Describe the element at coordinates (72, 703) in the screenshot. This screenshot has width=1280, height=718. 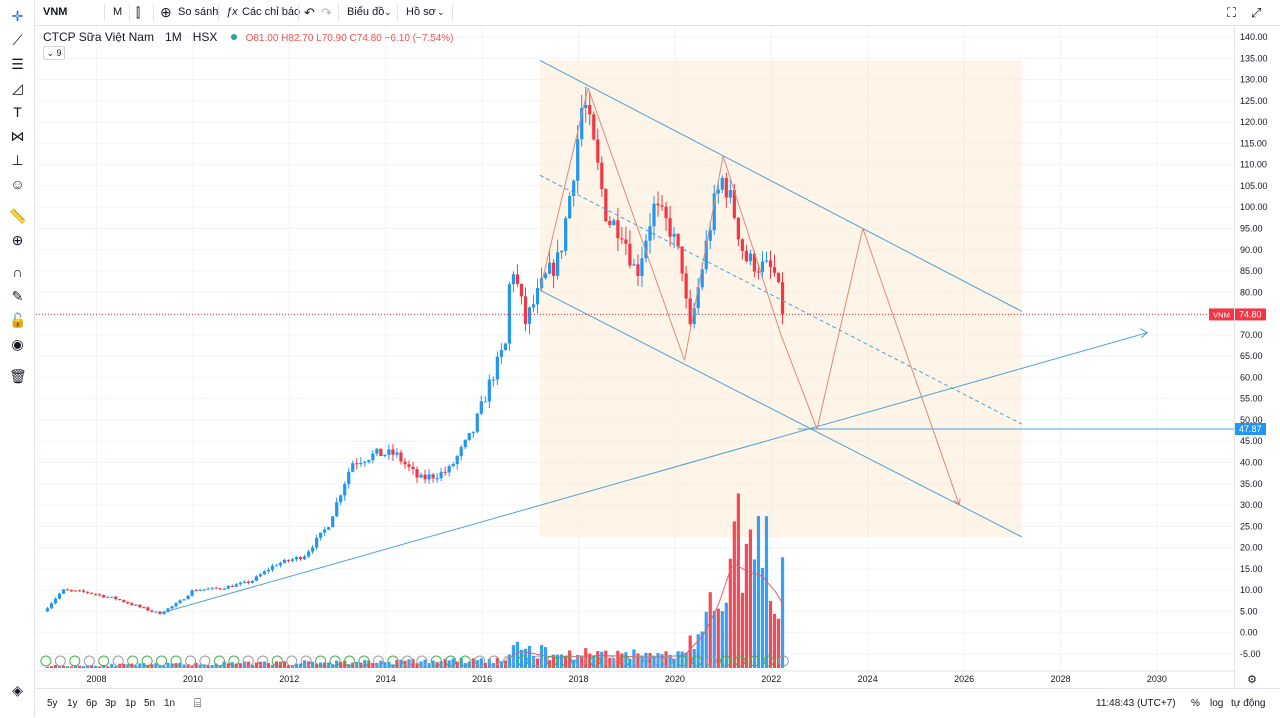
I see `range-1y: 1y` at that location.